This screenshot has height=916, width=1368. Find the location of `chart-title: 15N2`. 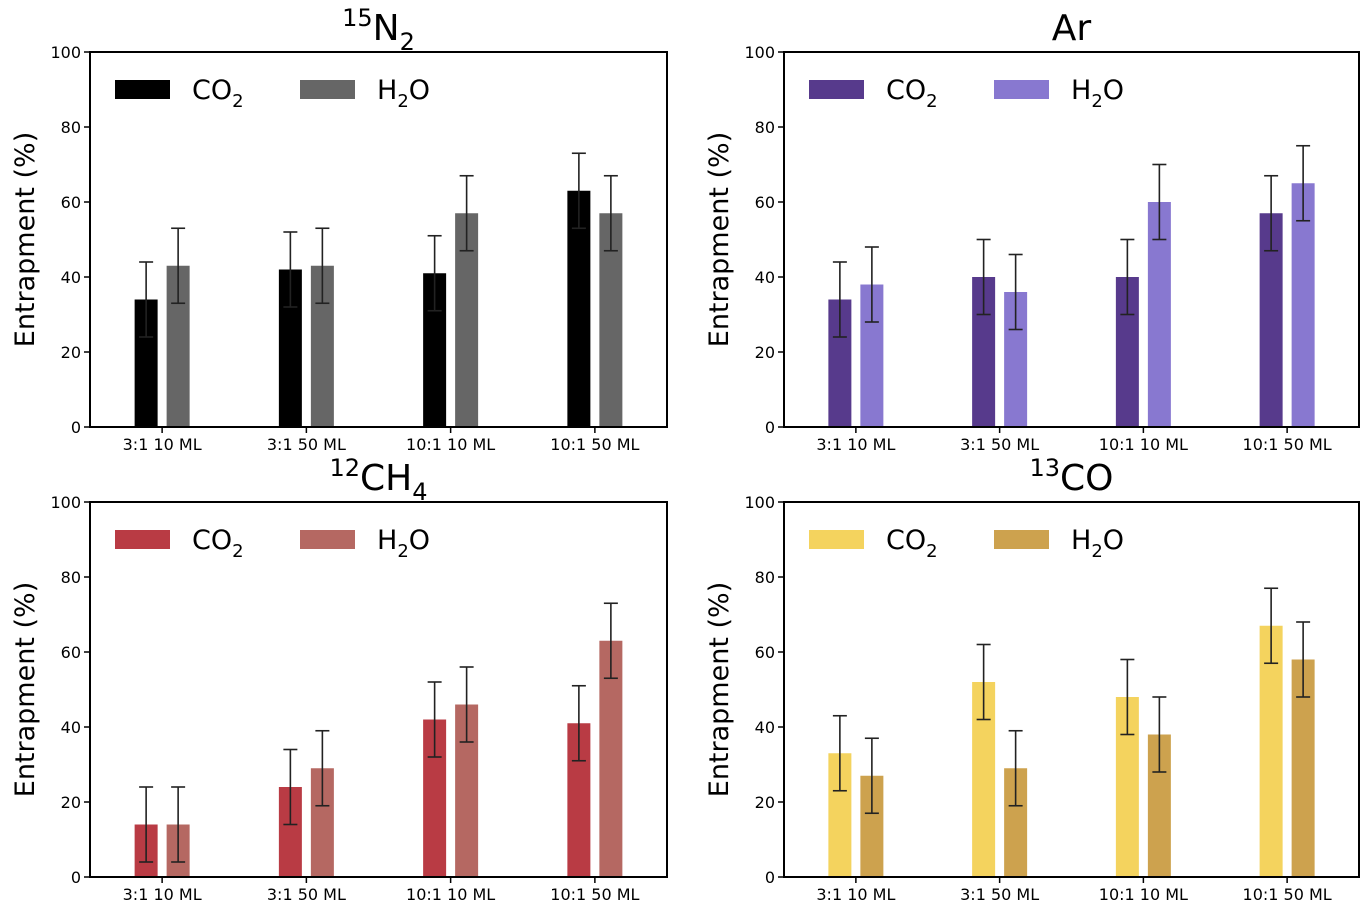

chart-title: 15N2 is located at coordinates (378, 30).